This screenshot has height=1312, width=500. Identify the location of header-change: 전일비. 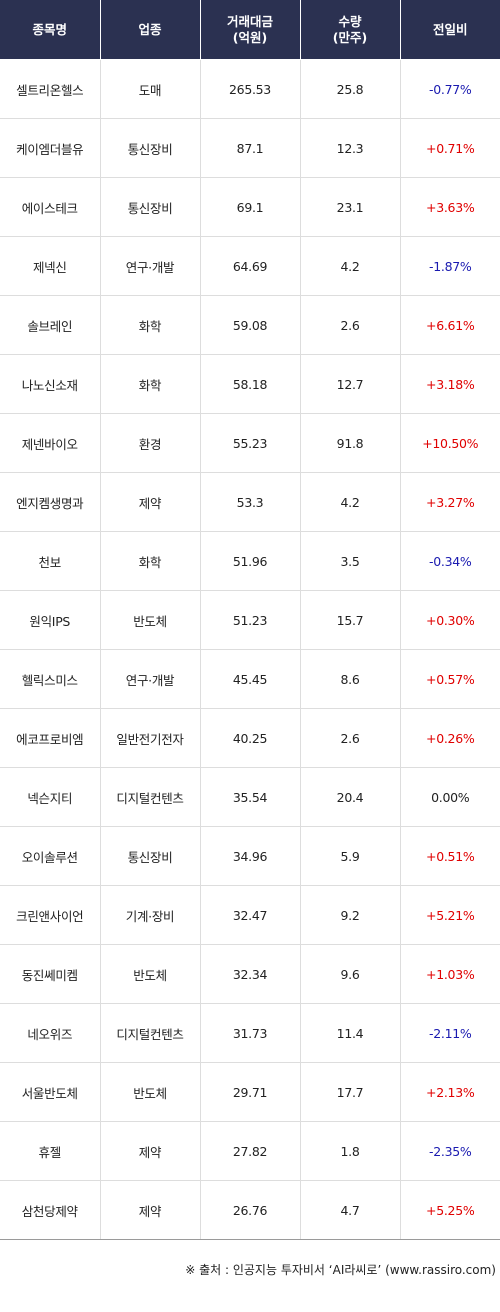
(450, 30).